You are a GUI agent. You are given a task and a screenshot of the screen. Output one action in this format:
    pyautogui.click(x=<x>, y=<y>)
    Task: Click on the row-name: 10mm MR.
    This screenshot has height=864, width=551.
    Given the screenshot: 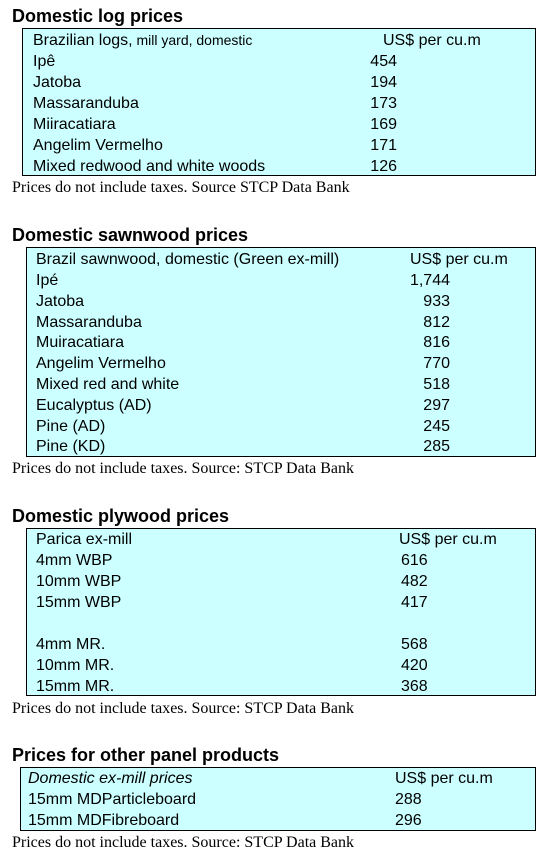 What is the action you would take?
    pyautogui.click(x=75, y=665)
    